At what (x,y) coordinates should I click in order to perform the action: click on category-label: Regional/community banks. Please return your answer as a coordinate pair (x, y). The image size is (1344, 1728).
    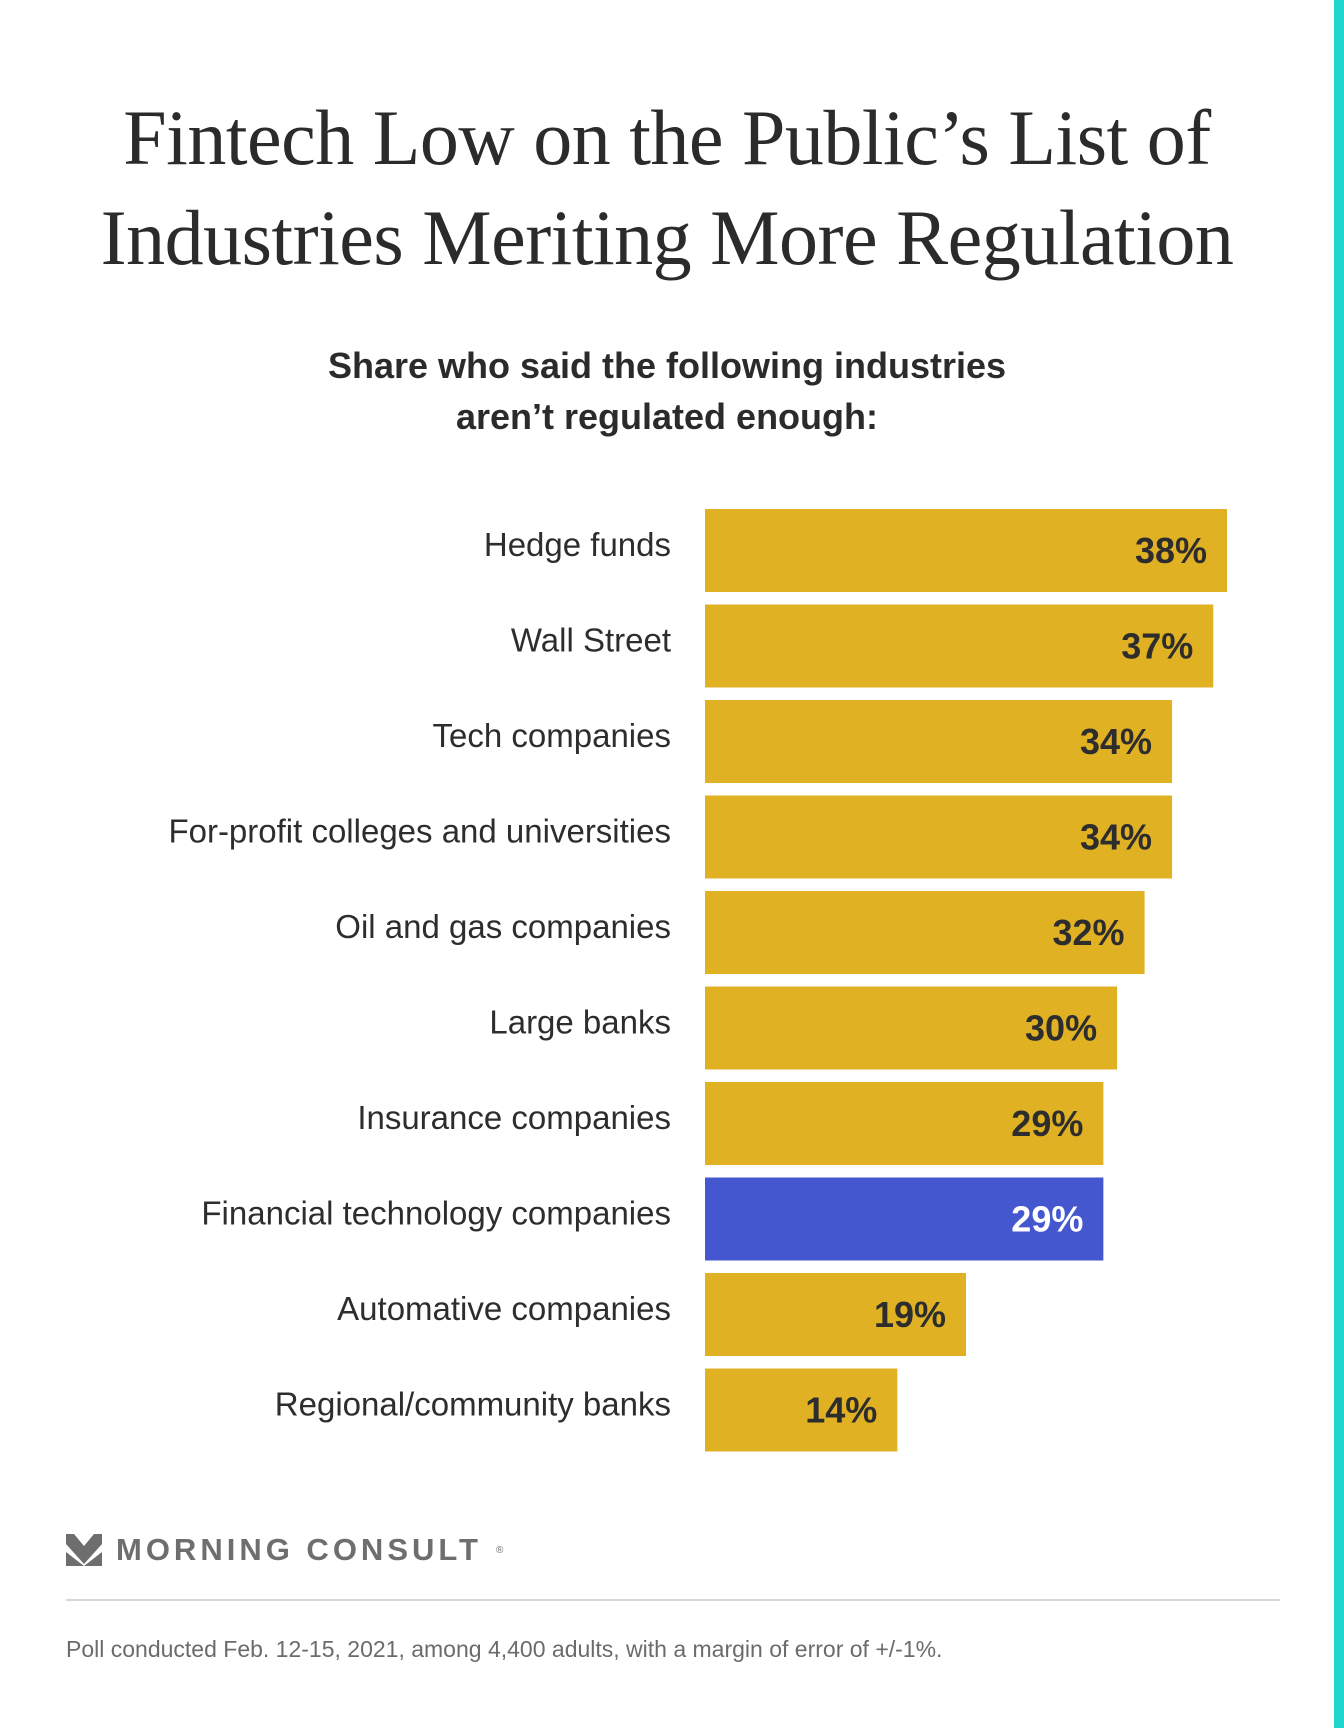
    Looking at the image, I should click on (473, 1404).